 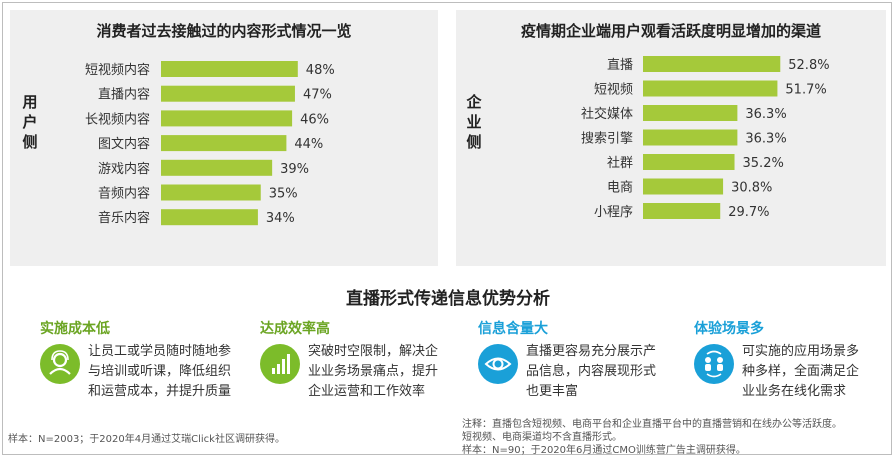 What do you see at coordinates (801, 371) in the screenshot?
I see `feature-description: 可实施的应用场景多 种多样，全面满足企 业业务在线化需求` at bounding box center [801, 371].